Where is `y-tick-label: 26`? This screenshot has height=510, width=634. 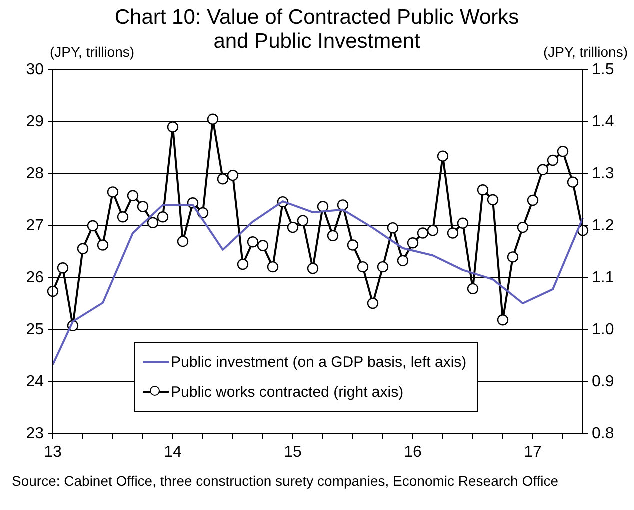
y-tick-label: 26 is located at coordinates (35, 277).